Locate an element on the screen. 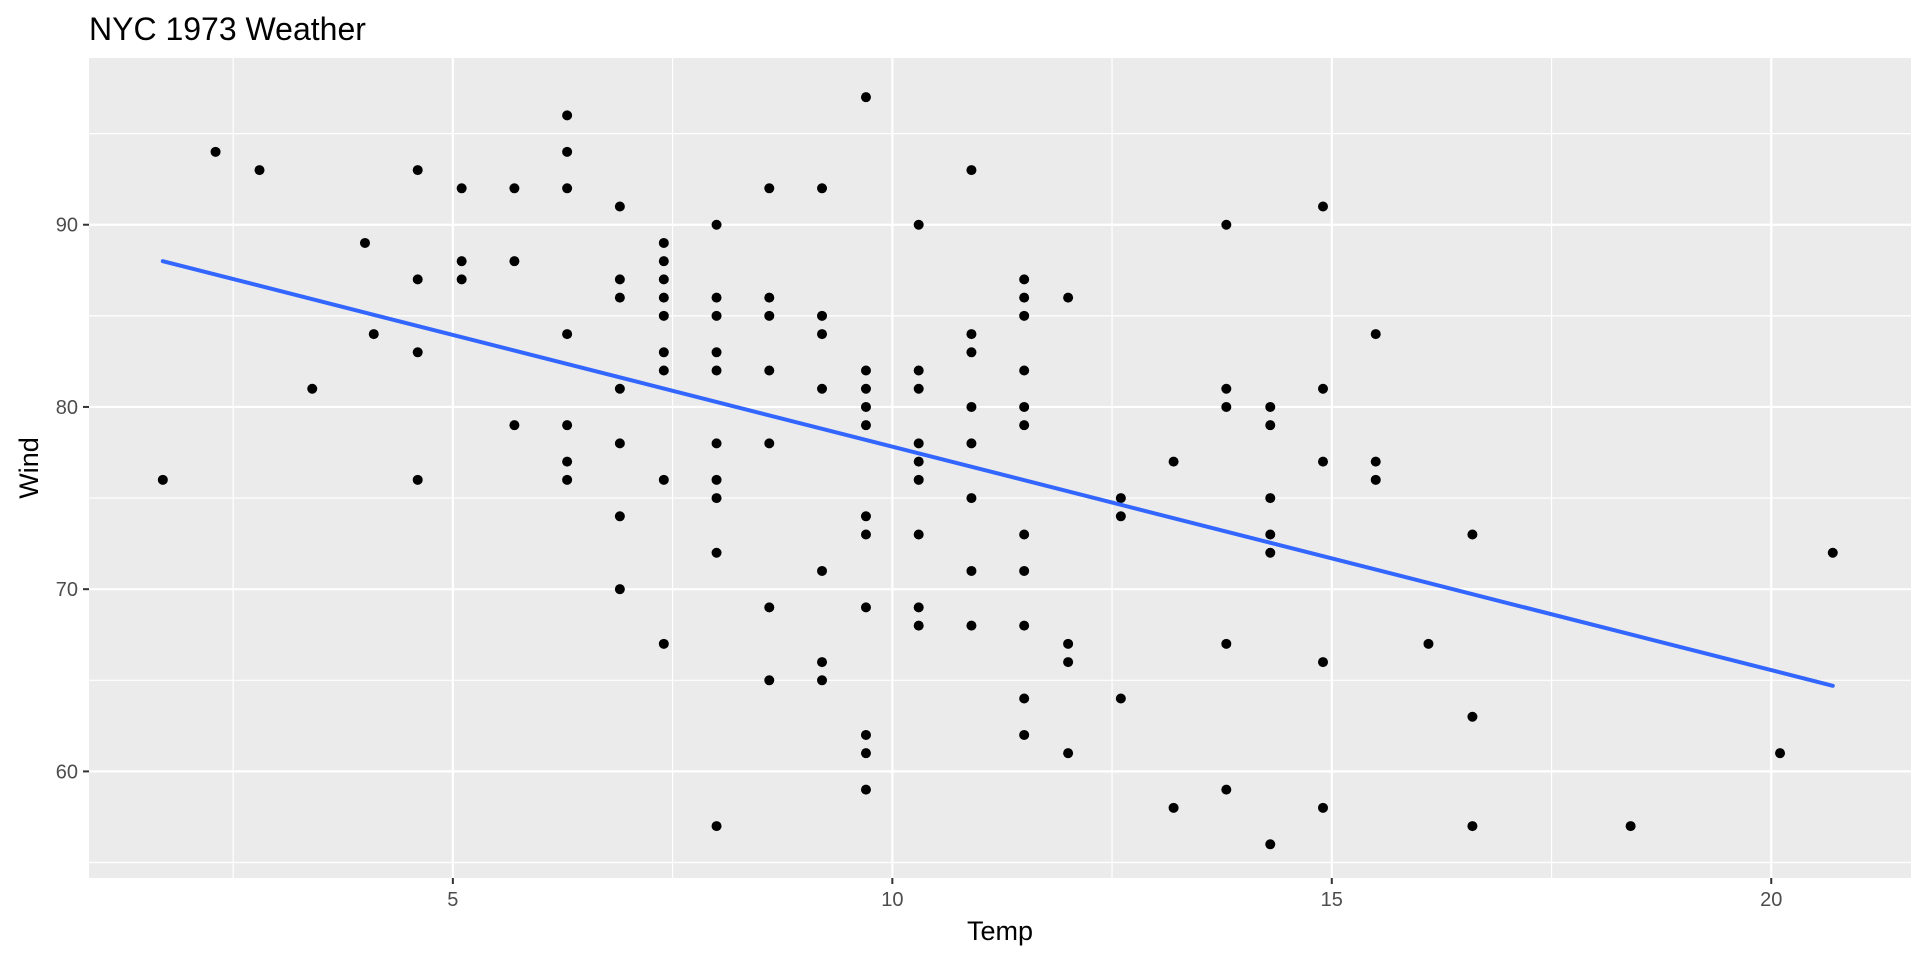 The image size is (1920, 960). x-axis-ticks: 5 10 15 20 is located at coordinates (1114, 894).